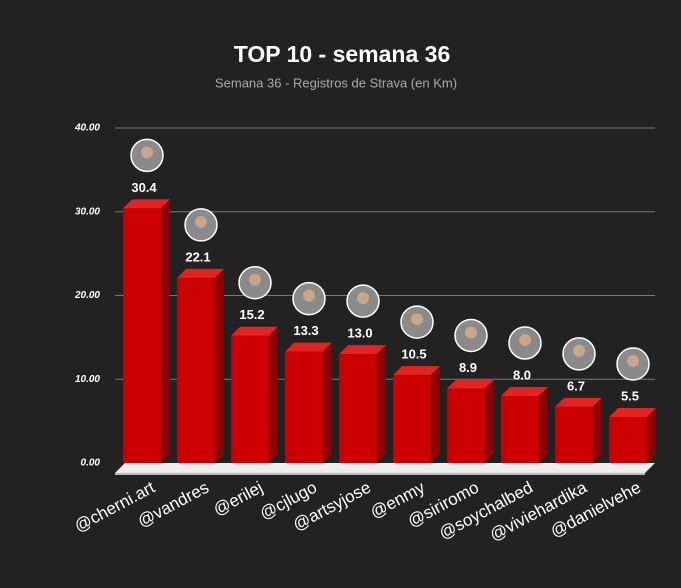 The height and width of the screenshot is (588, 681). I want to click on value-label: 15.2, so click(251, 314).